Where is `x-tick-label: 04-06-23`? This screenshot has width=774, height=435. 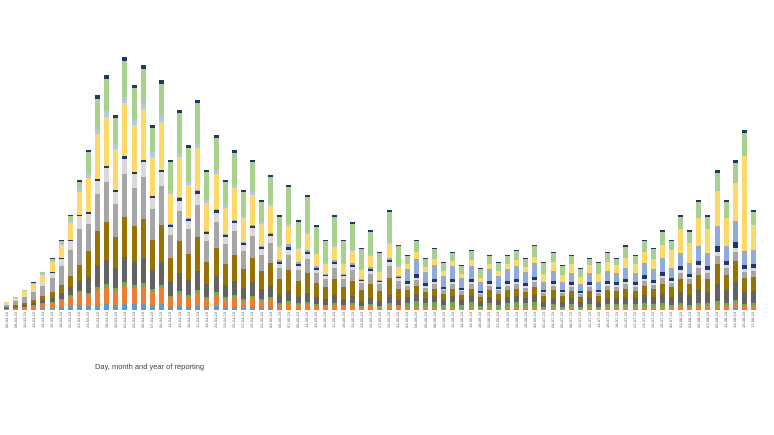
x-tick-label: 04-06-23 is located at coordinates (416, 320).